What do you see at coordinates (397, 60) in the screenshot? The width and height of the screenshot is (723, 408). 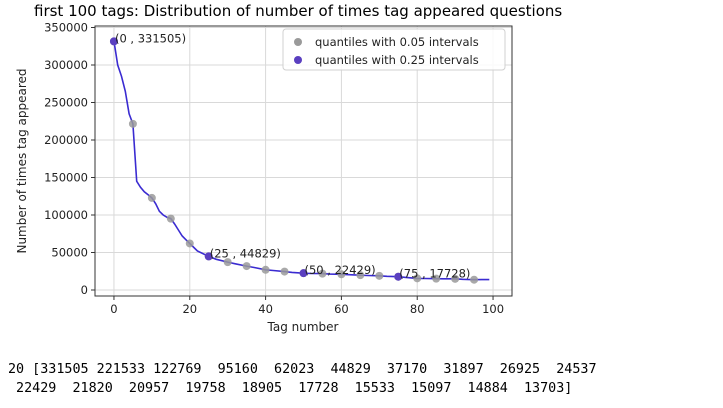 I see `legend-label-0.25: quantiles with 0.25 intervals` at bounding box center [397, 60].